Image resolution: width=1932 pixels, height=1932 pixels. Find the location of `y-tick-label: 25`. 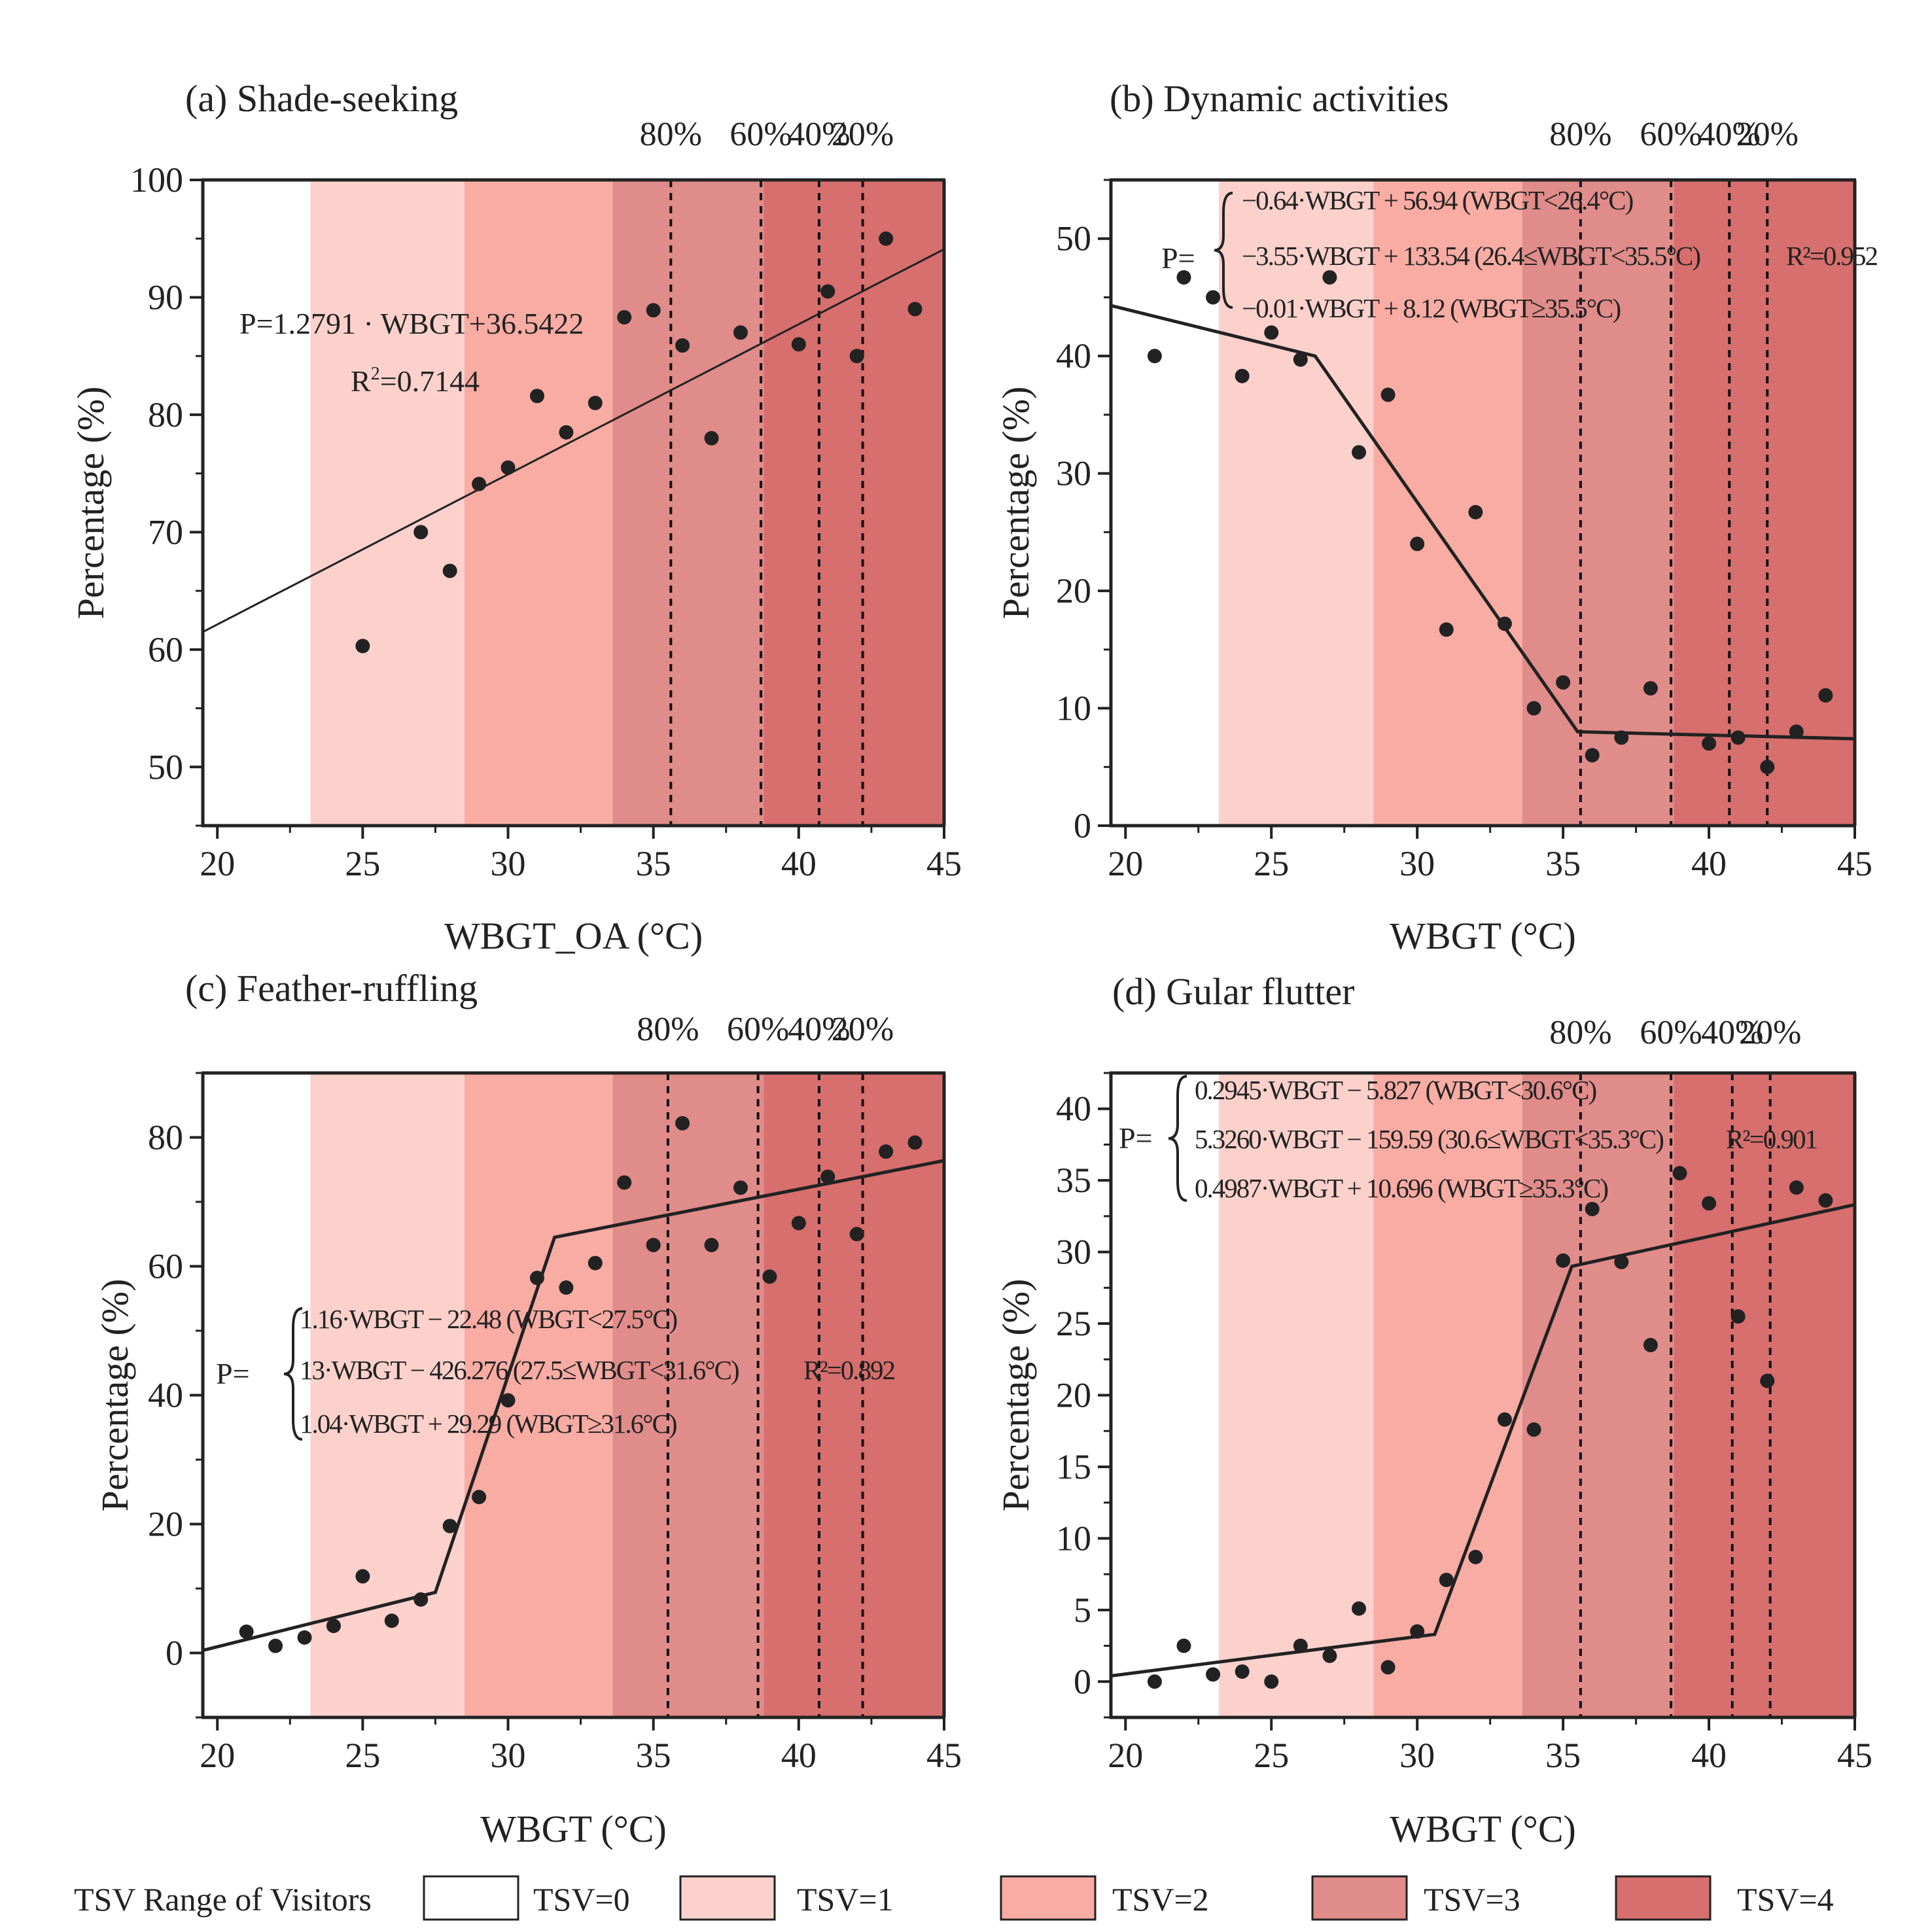

y-tick-label: 25 is located at coordinates (1073, 1323).